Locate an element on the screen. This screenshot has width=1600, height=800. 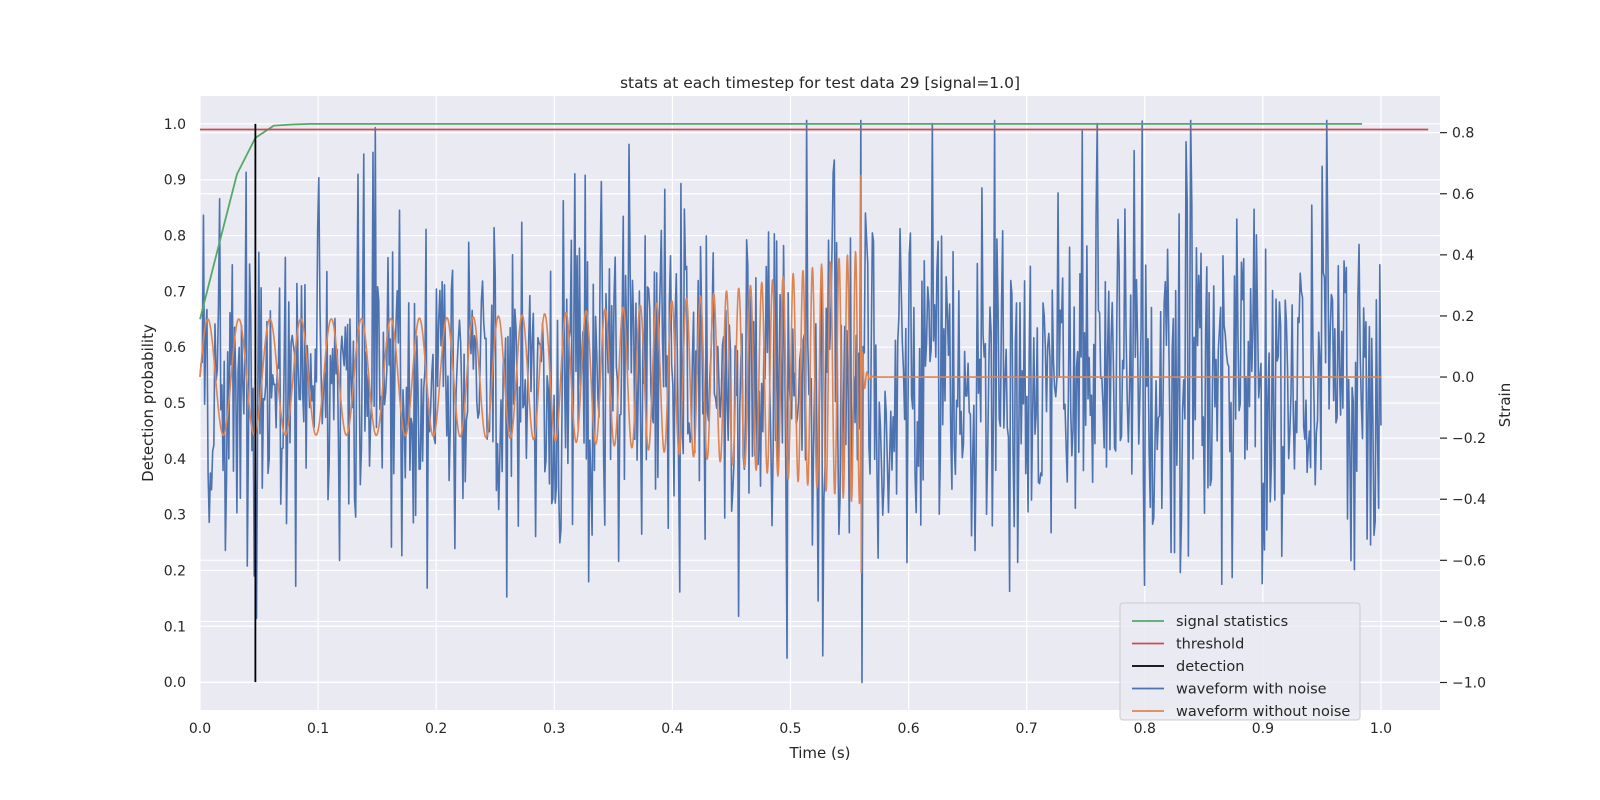
x-axis-ticks: 0.0 0.1 0.2 0.3 0.4 0.5 0.6 0.7 0.8 0.9 1.0 is located at coordinates (790, 729).